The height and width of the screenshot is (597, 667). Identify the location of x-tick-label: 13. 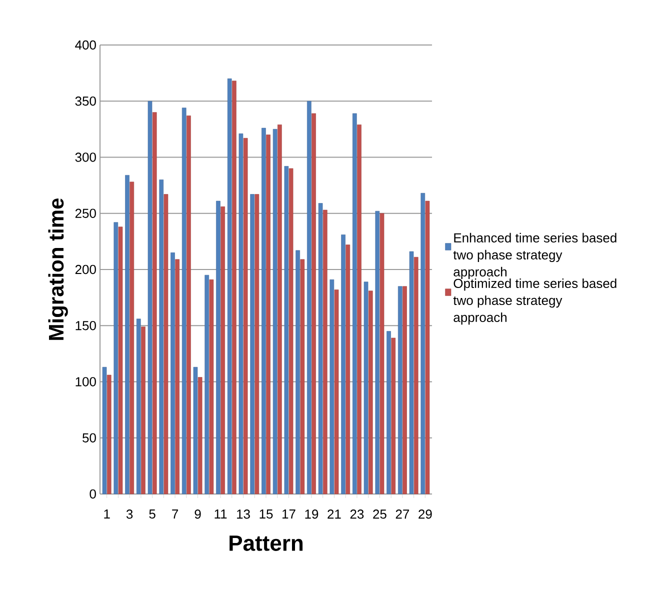
(243, 514).